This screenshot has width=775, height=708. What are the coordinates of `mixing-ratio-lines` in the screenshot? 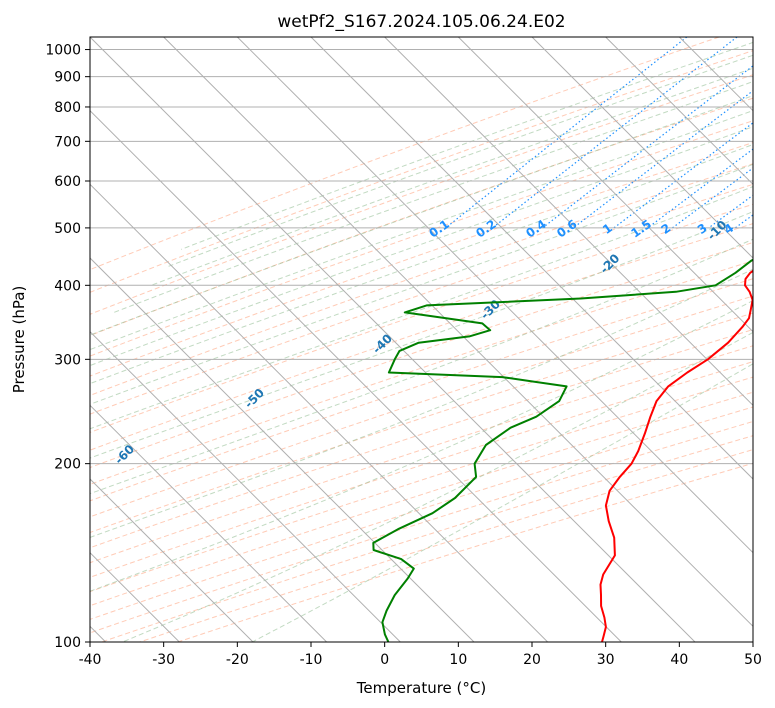 It's located at (599, 133).